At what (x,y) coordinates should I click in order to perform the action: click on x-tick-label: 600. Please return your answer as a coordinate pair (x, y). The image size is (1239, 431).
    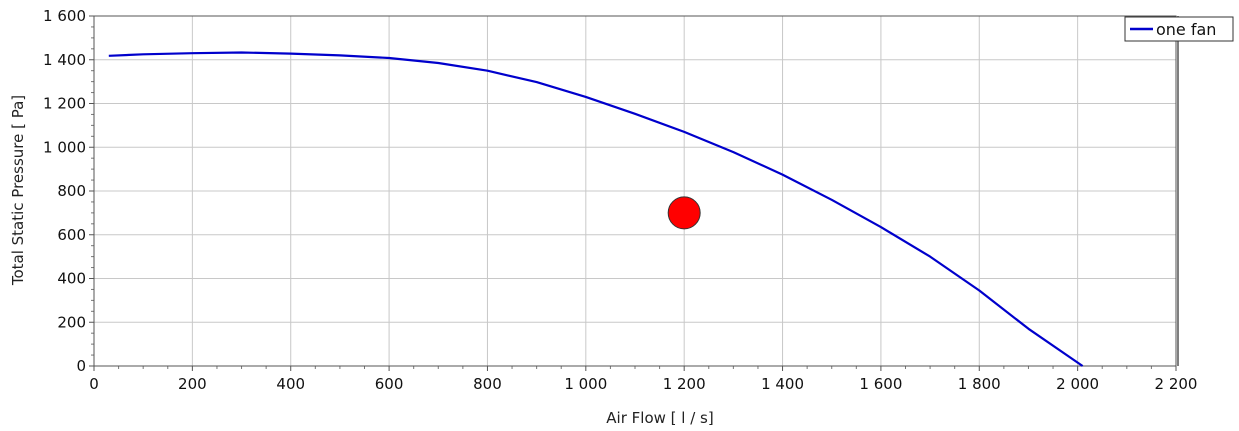
    Looking at the image, I should click on (389, 384).